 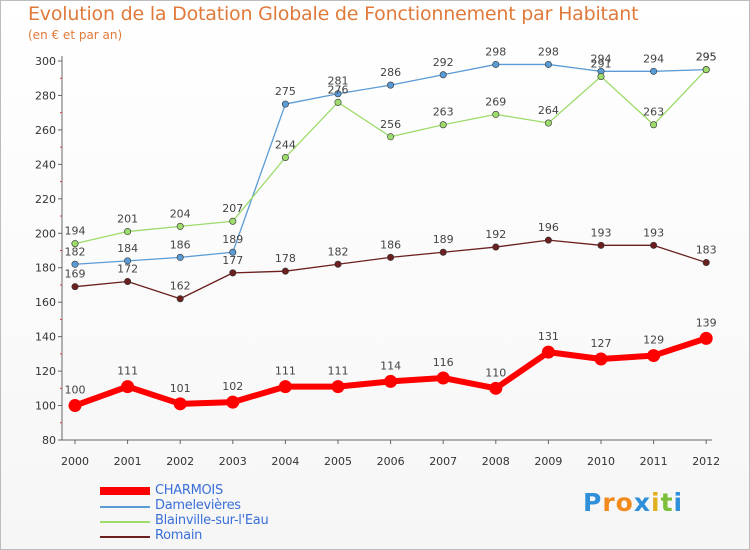 I want to click on y-tick-label: 200, so click(x=45, y=233).